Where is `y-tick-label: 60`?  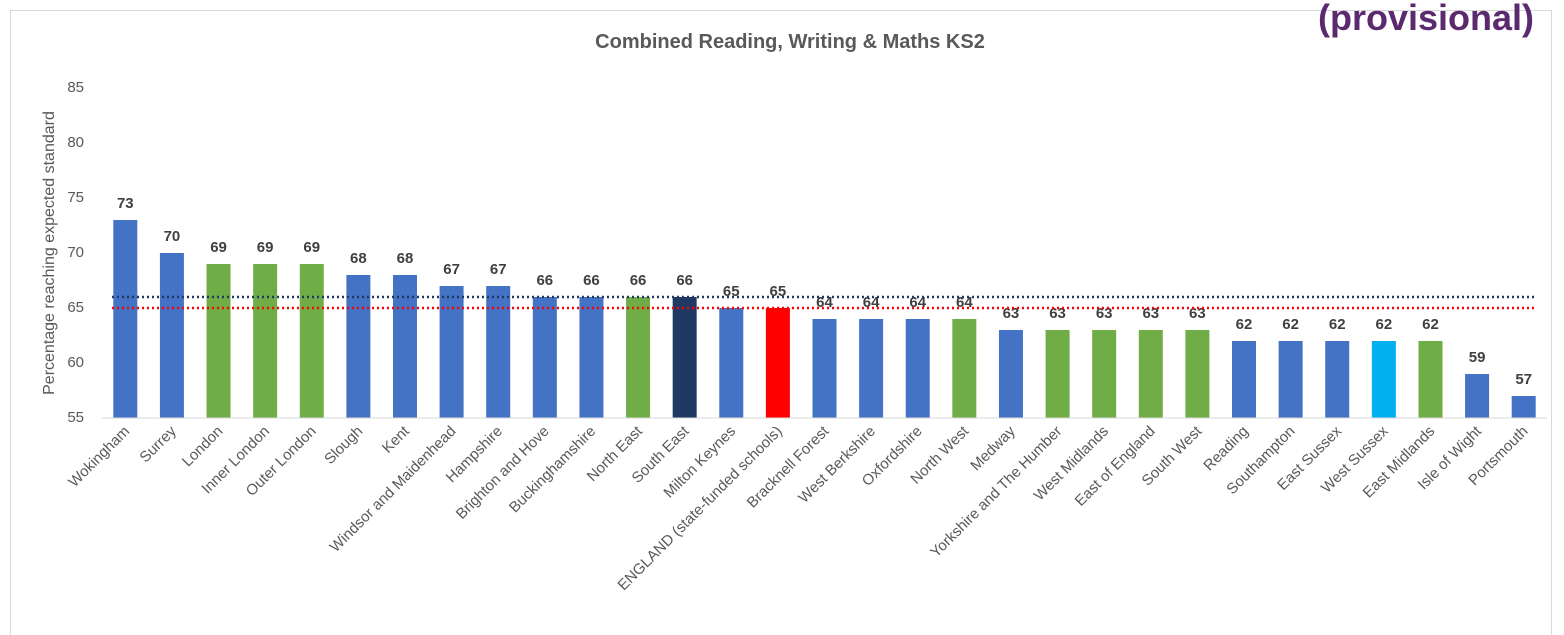
y-tick-label: 60 is located at coordinates (75, 362).